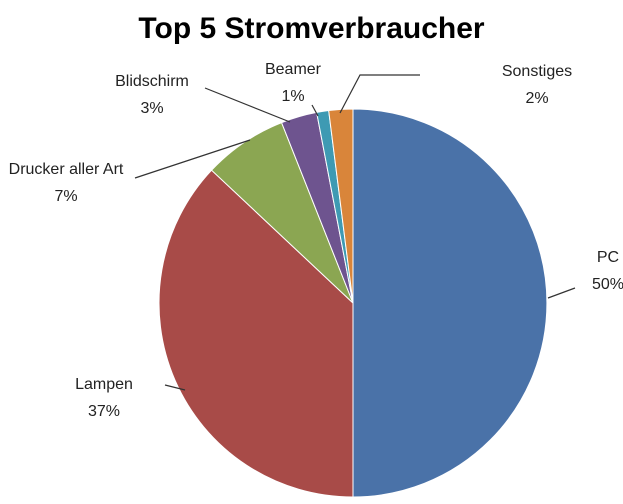 The image size is (623, 504). Describe the element at coordinates (152, 81) in the screenshot. I see `slice-label: Blidschirm` at that location.